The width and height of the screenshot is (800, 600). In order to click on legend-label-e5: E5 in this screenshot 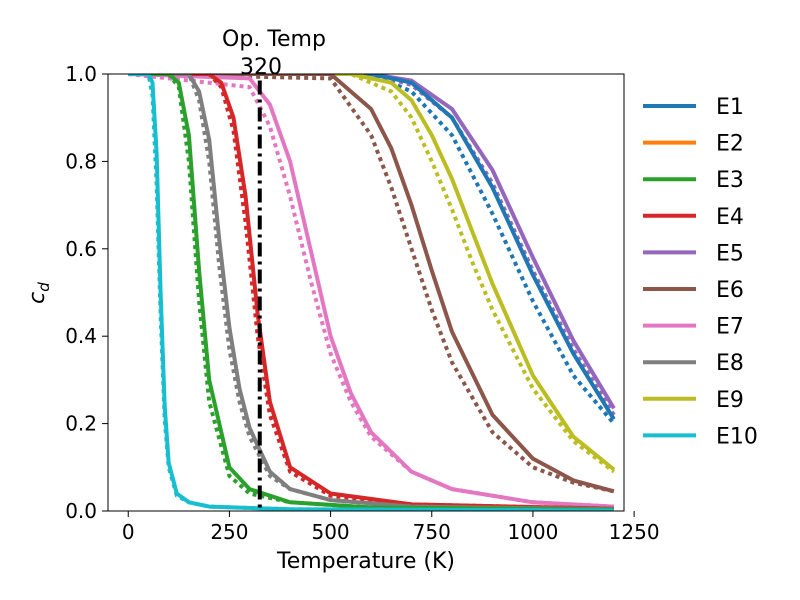, I will do `click(730, 253)`.